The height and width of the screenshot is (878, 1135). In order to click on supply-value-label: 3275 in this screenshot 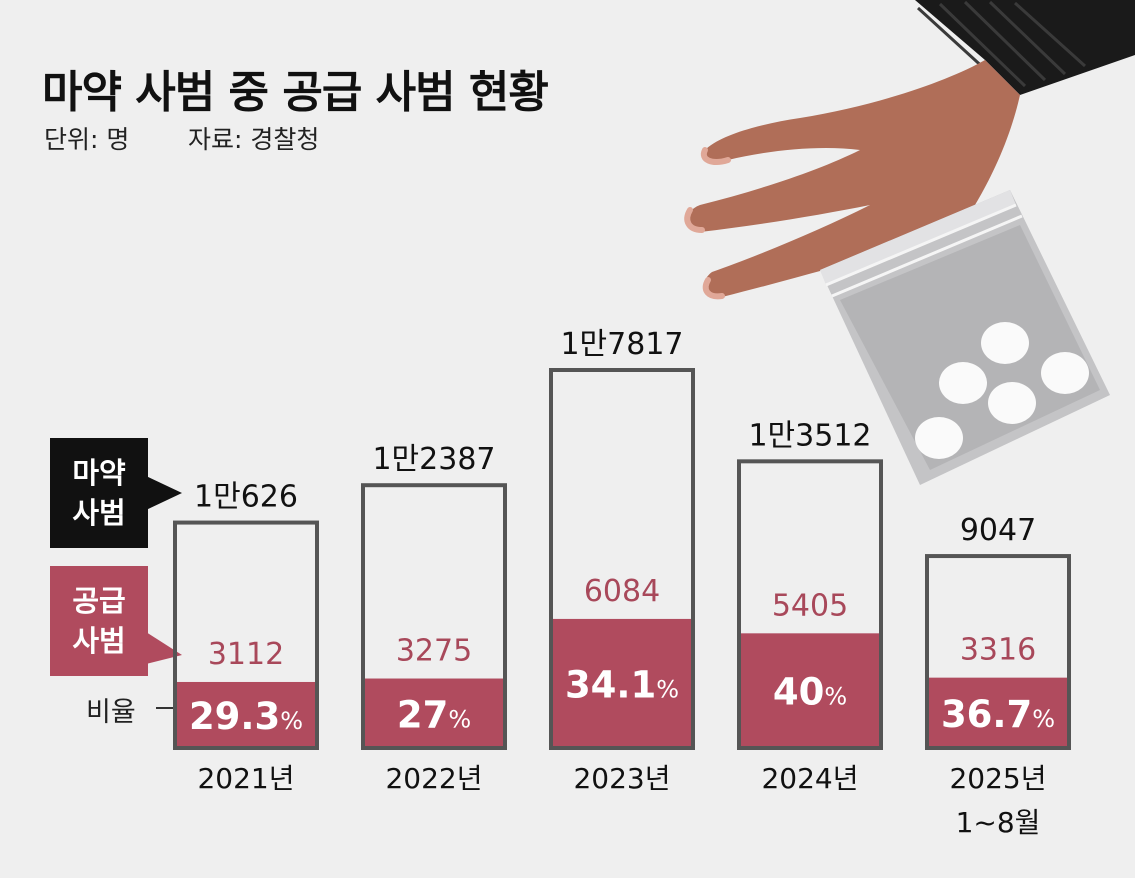, I will do `click(434, 651)`.